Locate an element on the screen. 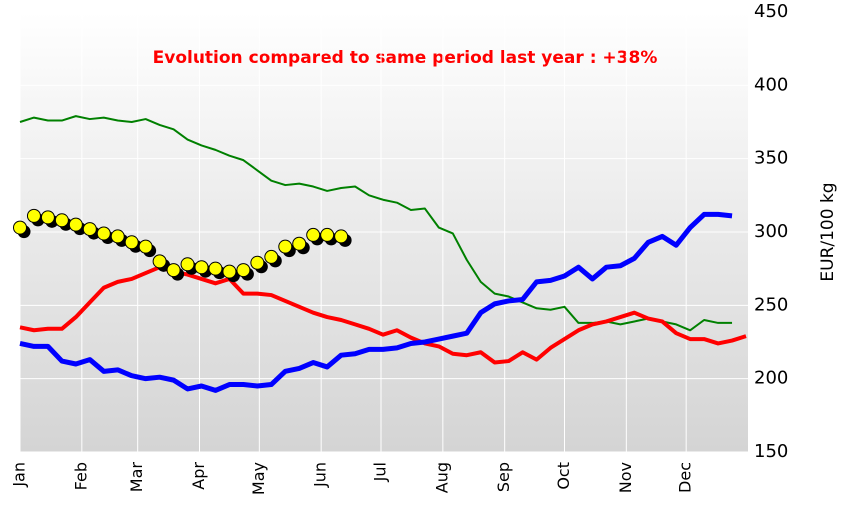  x-tick-label: Jun is located at coordinates (320, 475).